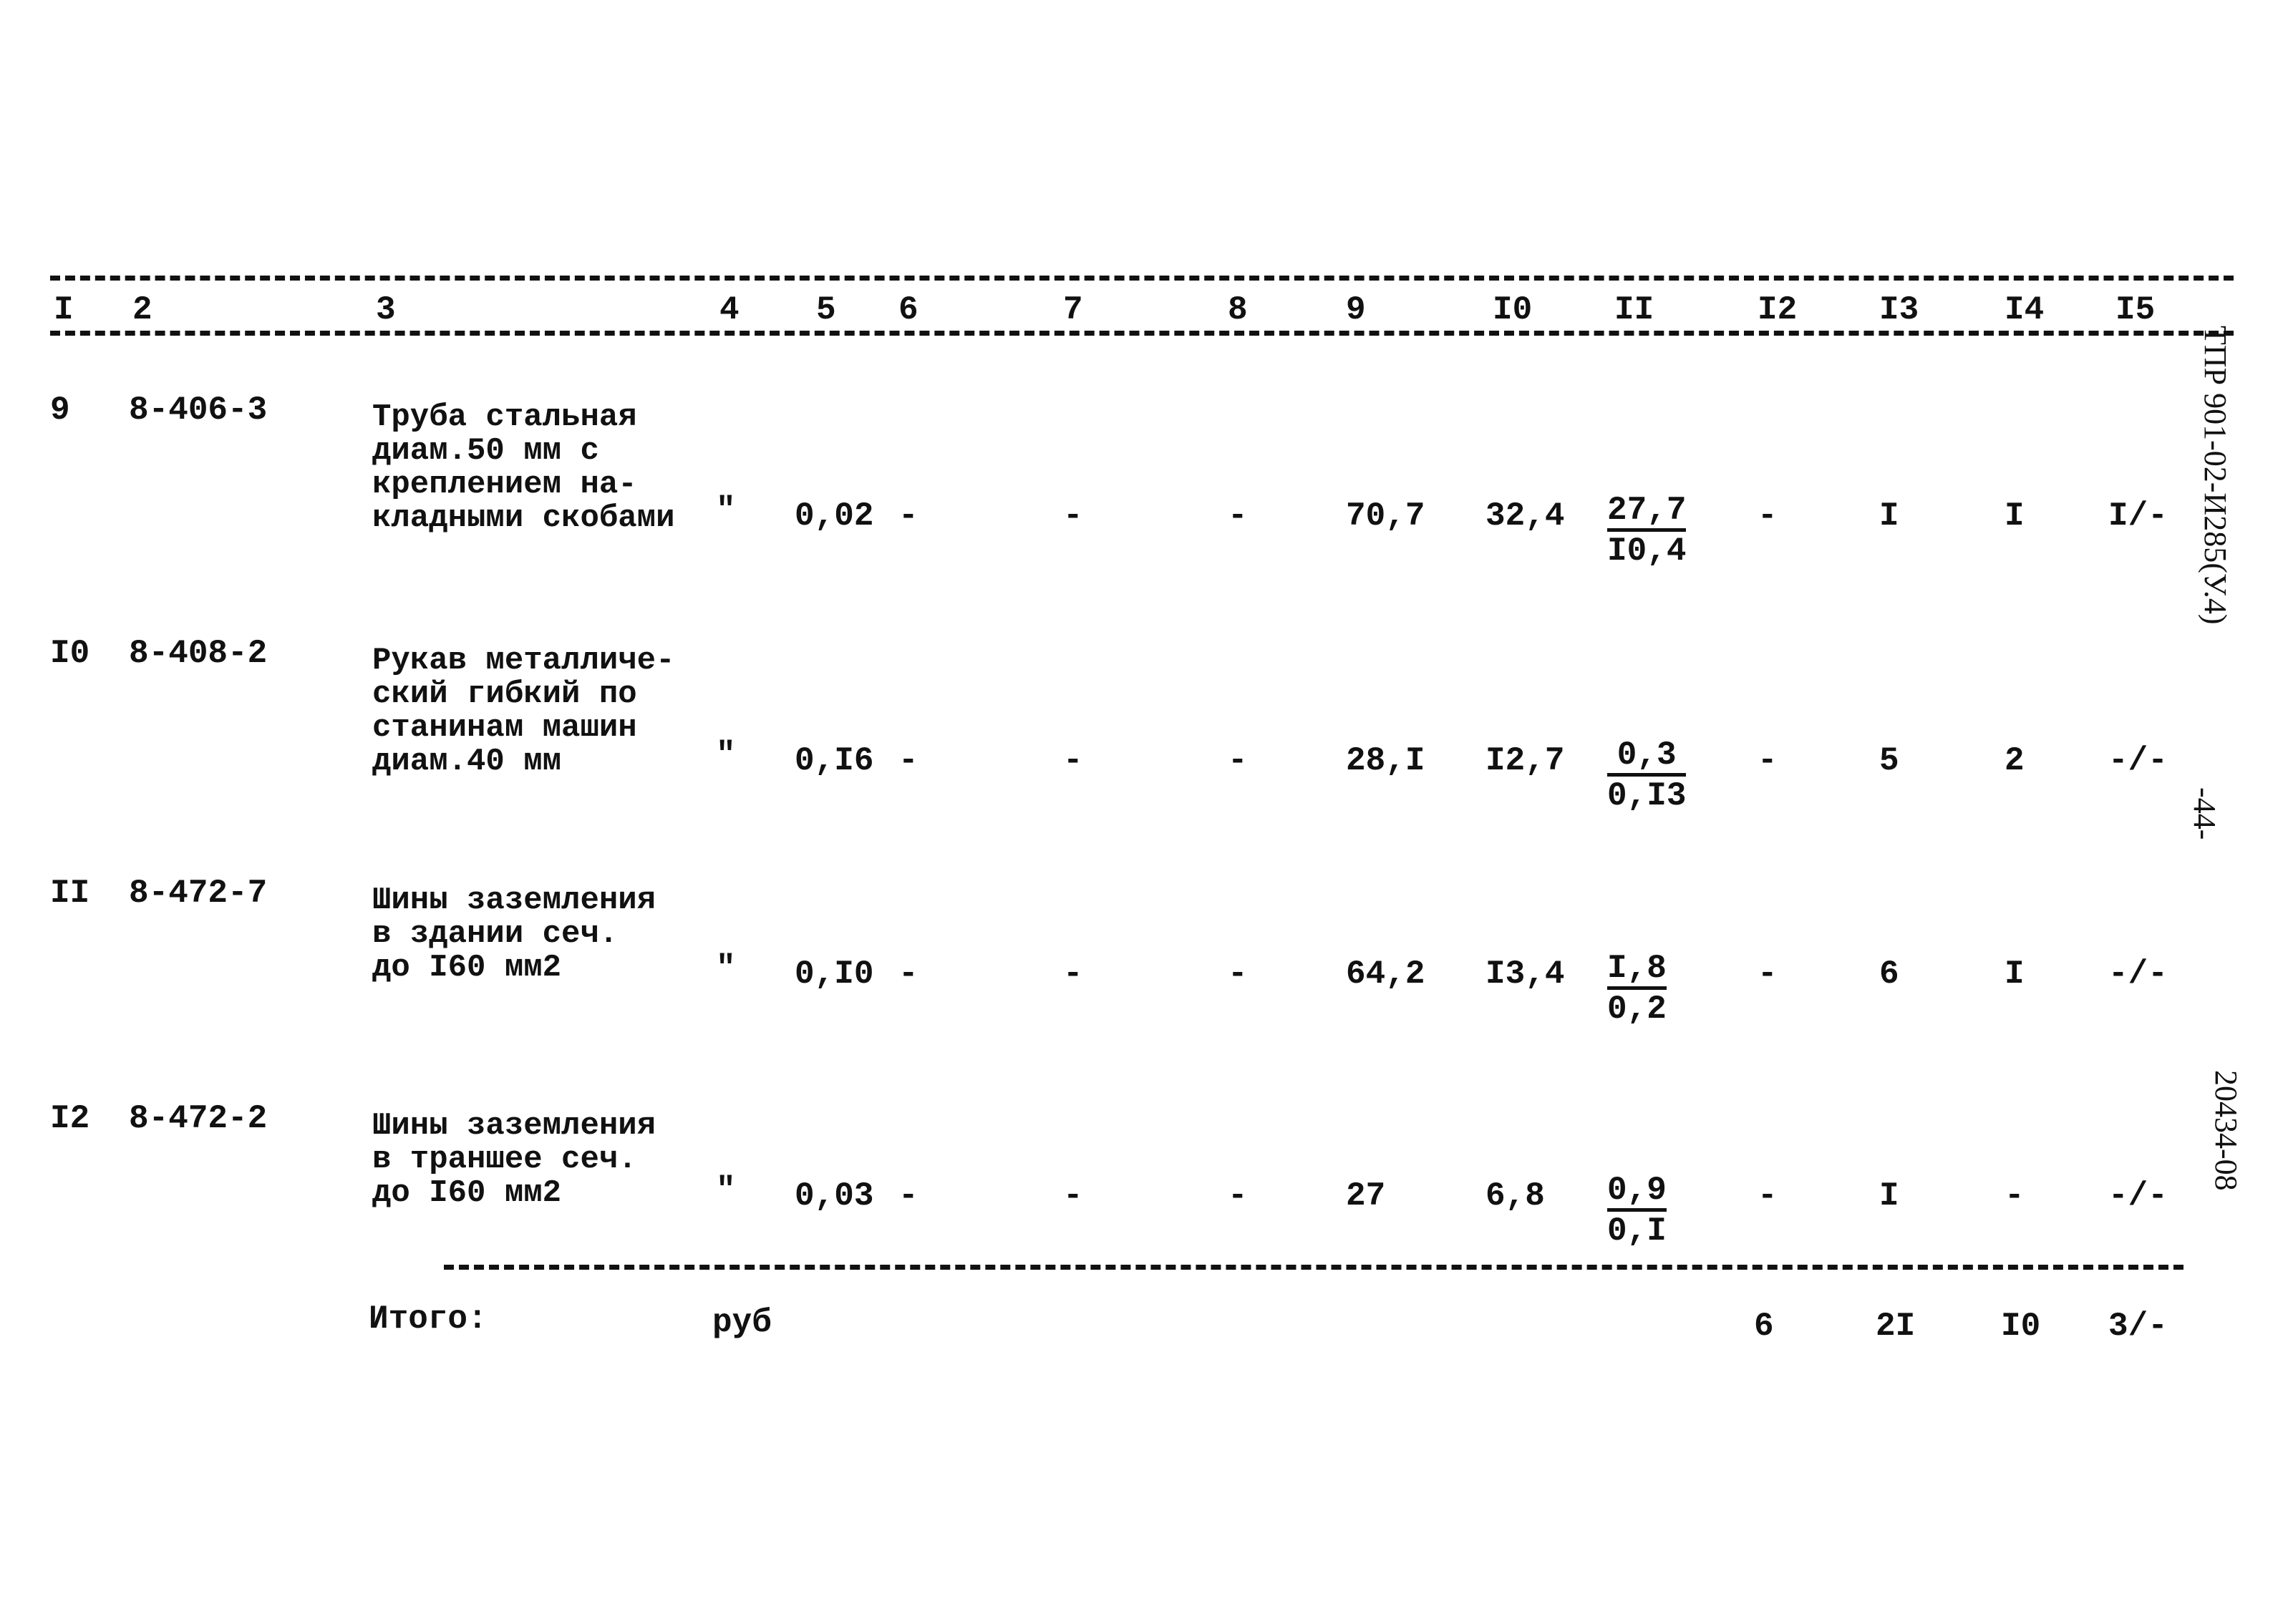 The image size is (2283, 1624). What do you see at coordinates (198, 653) in the screenshot?
I see `rate-code: 8-408-2` at bounding box center [198, 653].